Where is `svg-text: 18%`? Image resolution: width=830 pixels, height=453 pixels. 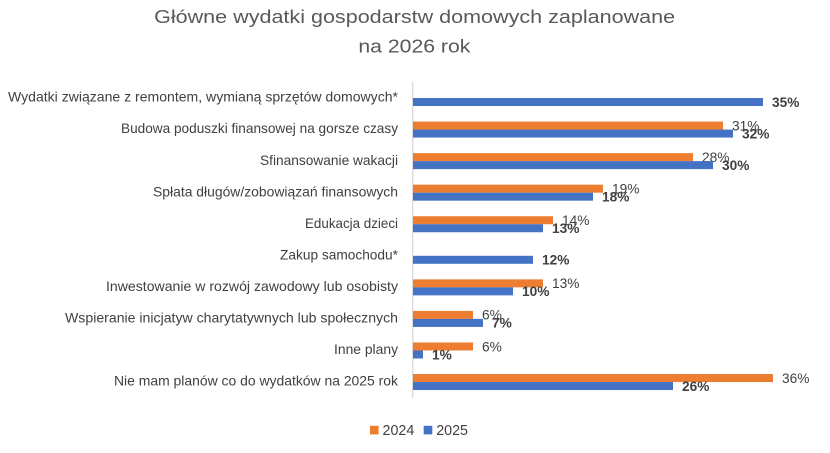 svg-text: 18% is located at coordinates (615, 197).